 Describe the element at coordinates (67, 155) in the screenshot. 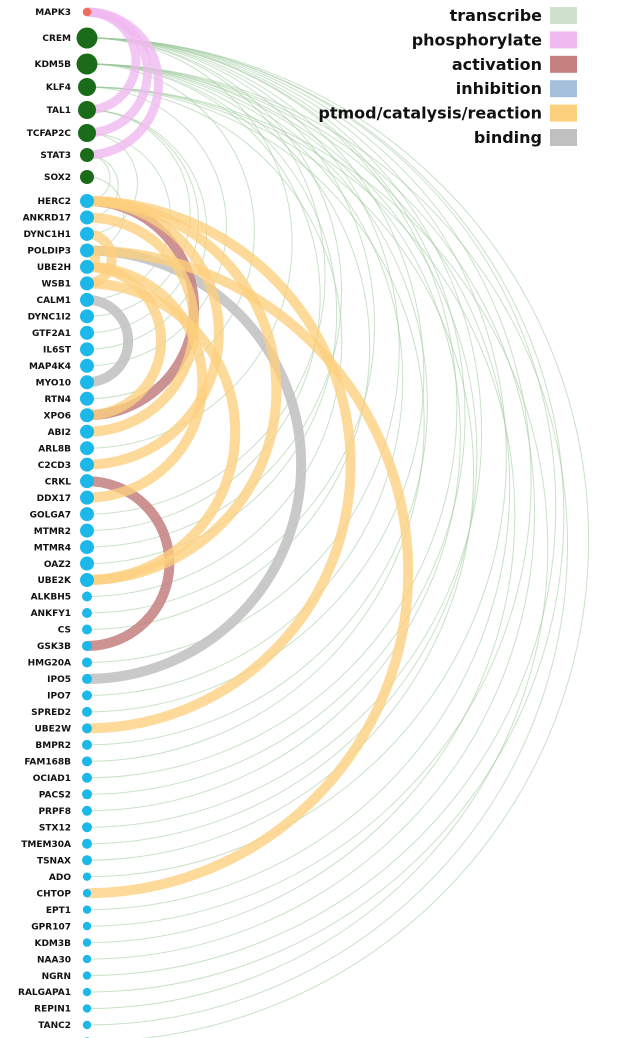

I see `node-stat3: STAT3` at that location.